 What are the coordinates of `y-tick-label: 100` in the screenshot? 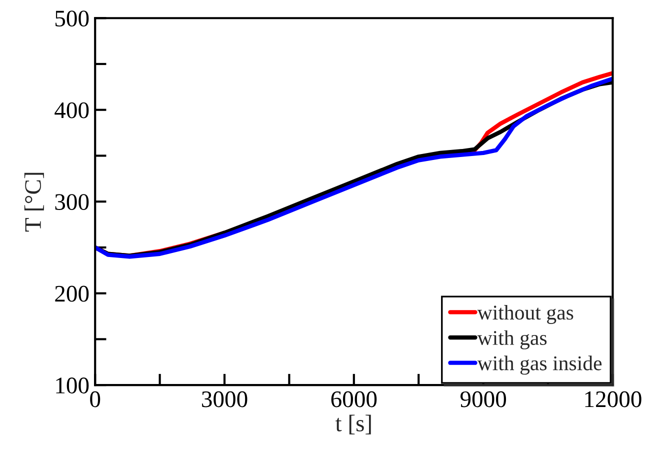 It's located at (72, 386).